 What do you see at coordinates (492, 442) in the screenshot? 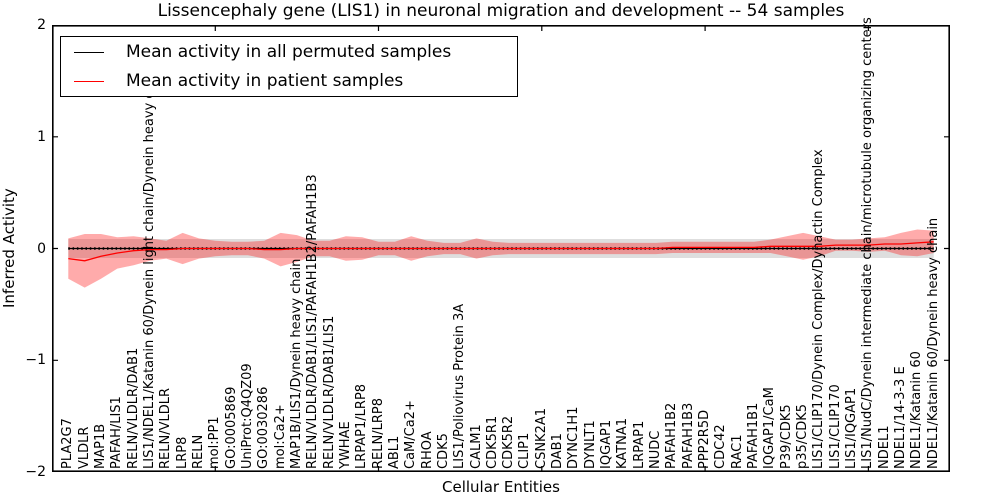
I see `x-category-label: CDK5R1` at bounding box center [492, 442].